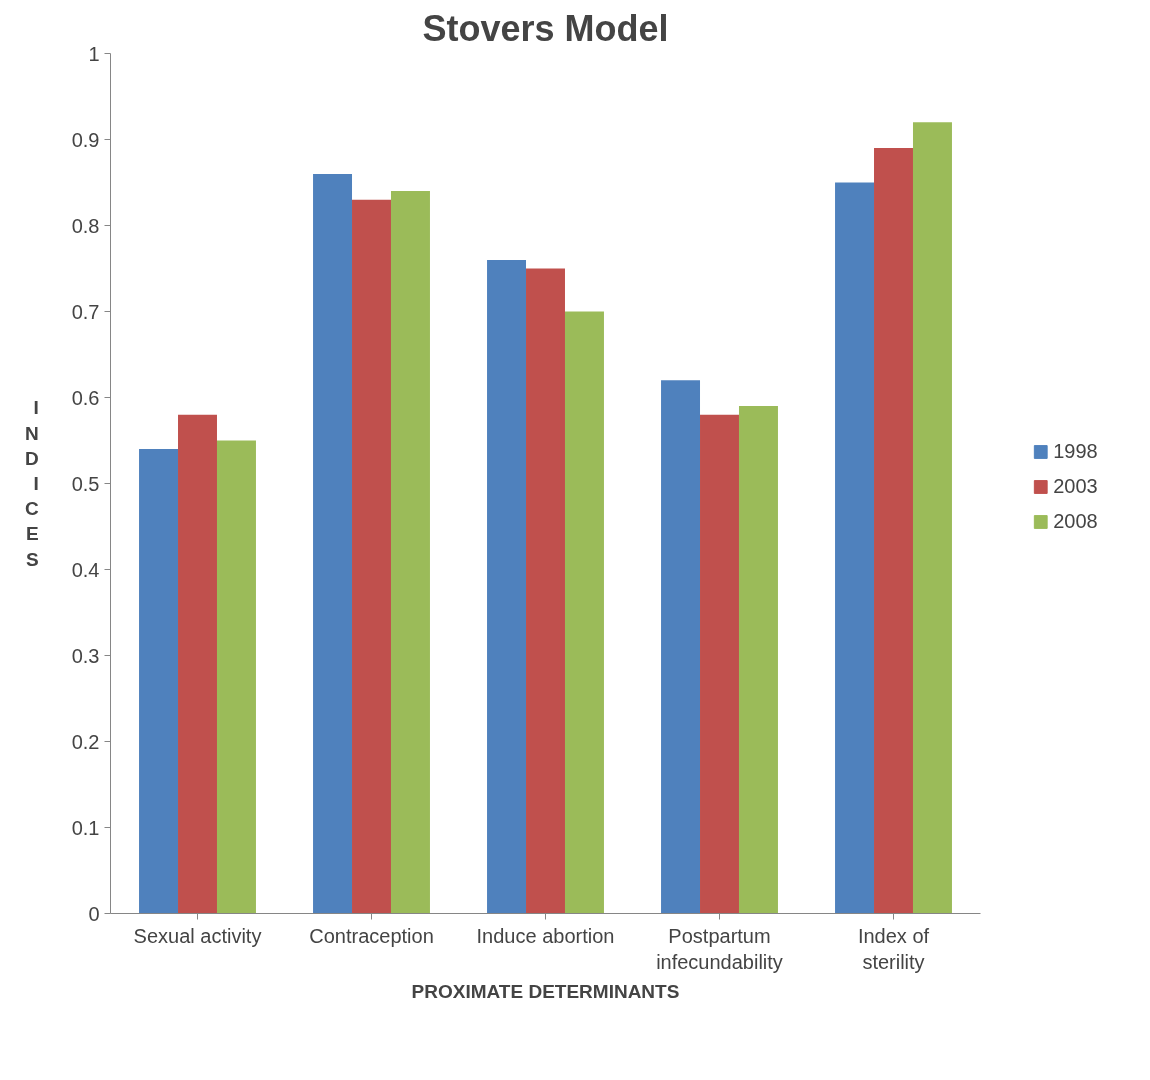 The height and width of the screenshot is (1080, 1150). I want to click on y-tick-label: 1, so click(94, 53).